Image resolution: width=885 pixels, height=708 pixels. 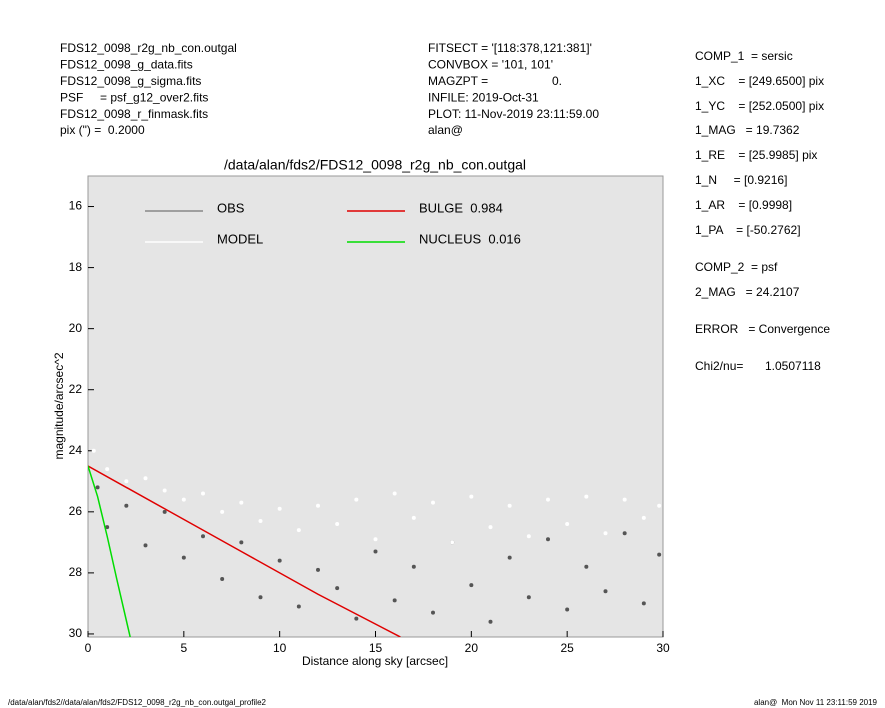 What do you see at coordinates (461, 207) in the screenshot?
I see `legend-label: BULGE 0.984` at bounding box center [461, 207].